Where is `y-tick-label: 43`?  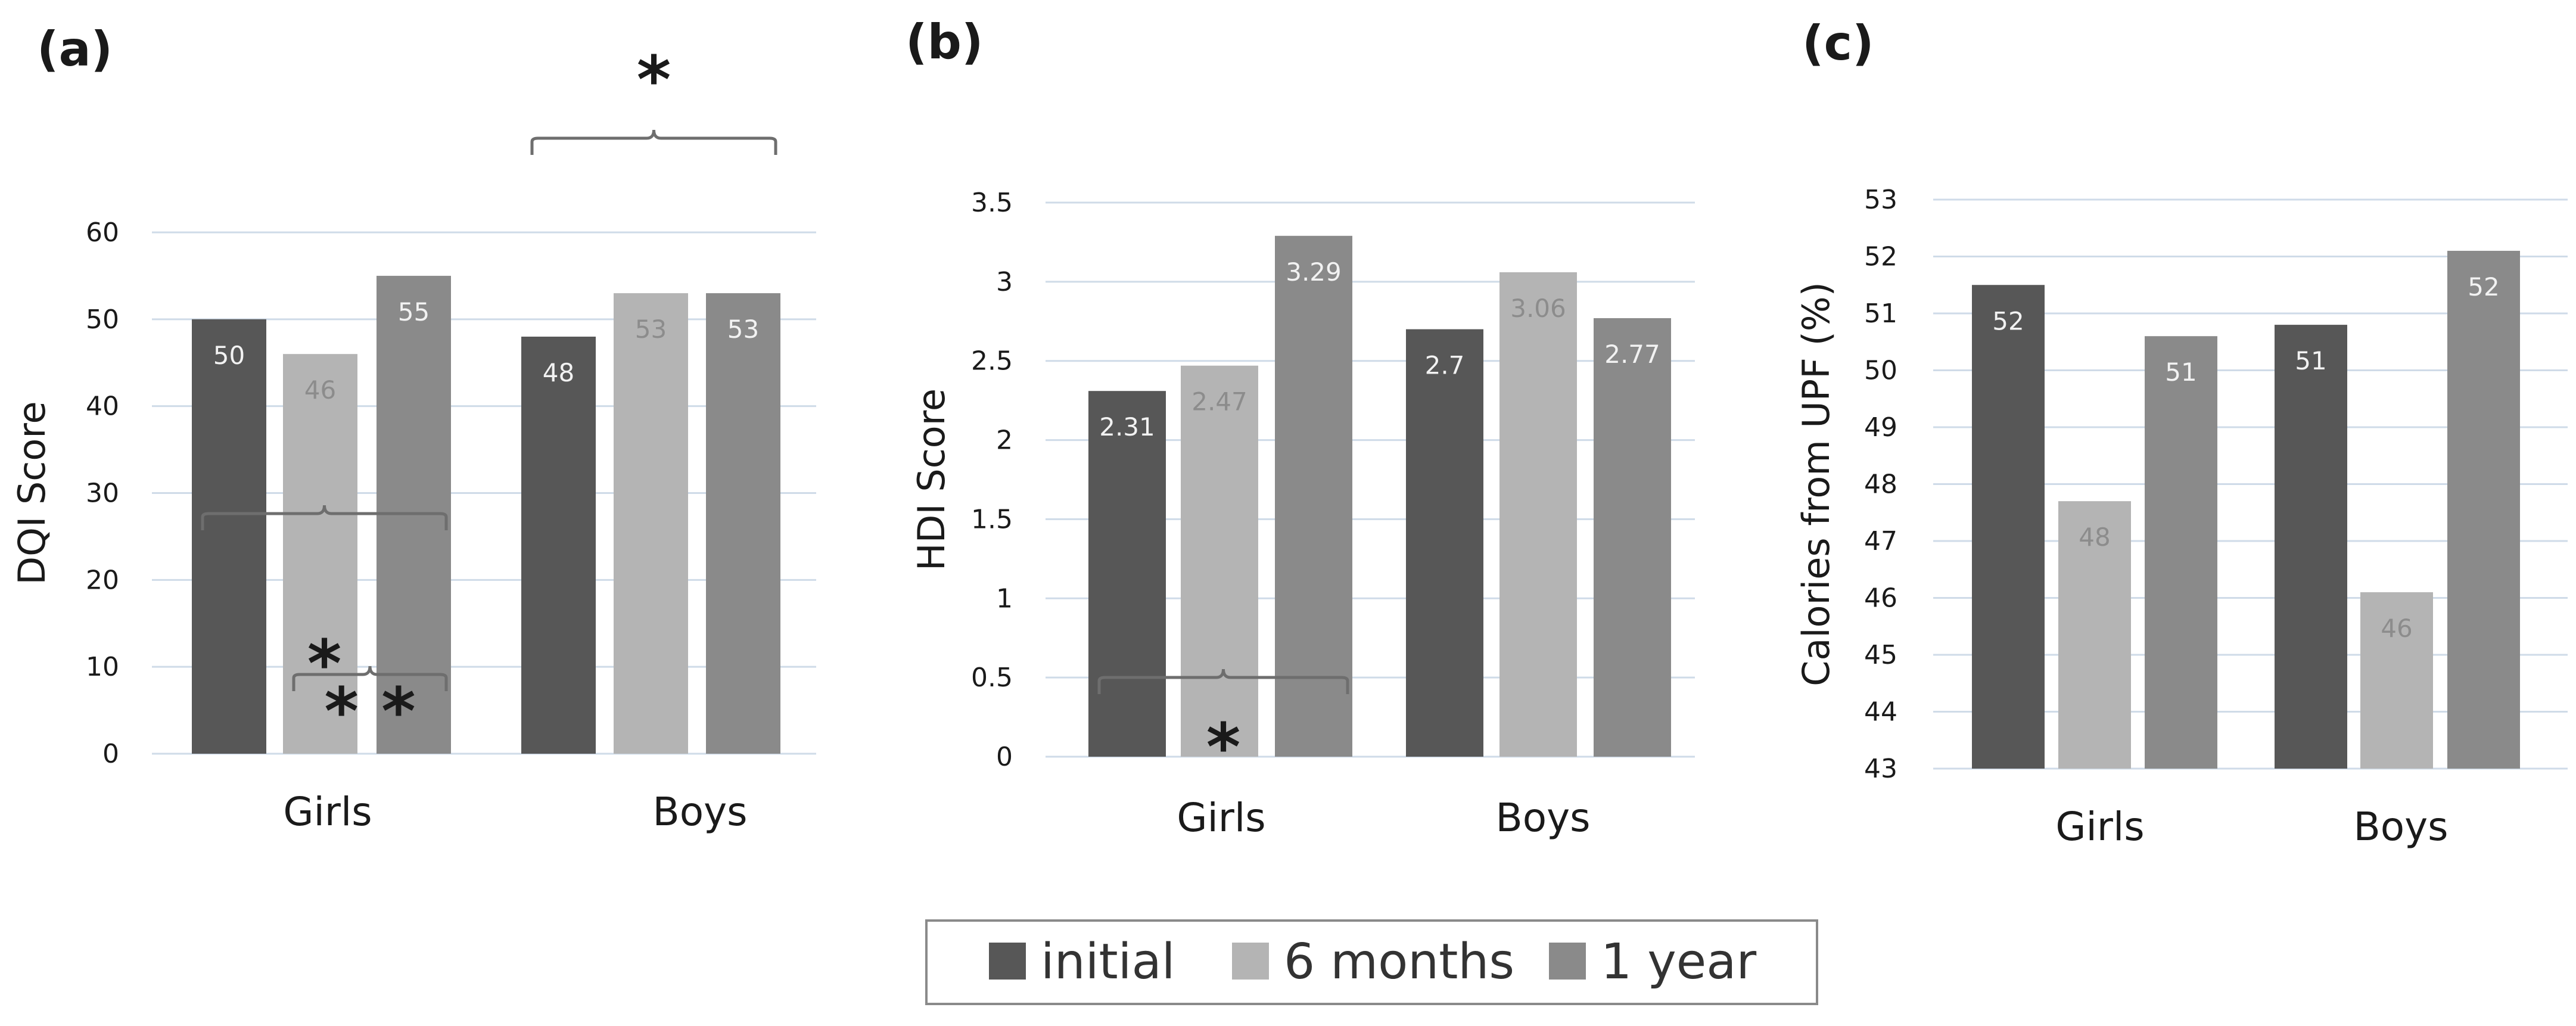
y-tick-label: 43 is located at coordinates (1880, 769).